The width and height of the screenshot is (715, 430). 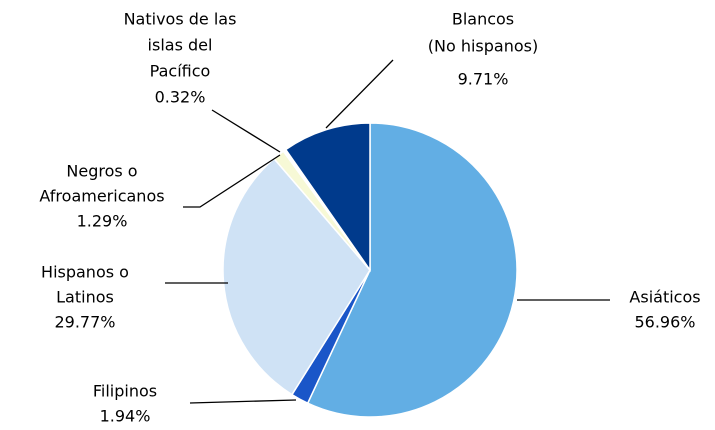 I want to click on slice-label: Latinos, so click(x=85, y=297).